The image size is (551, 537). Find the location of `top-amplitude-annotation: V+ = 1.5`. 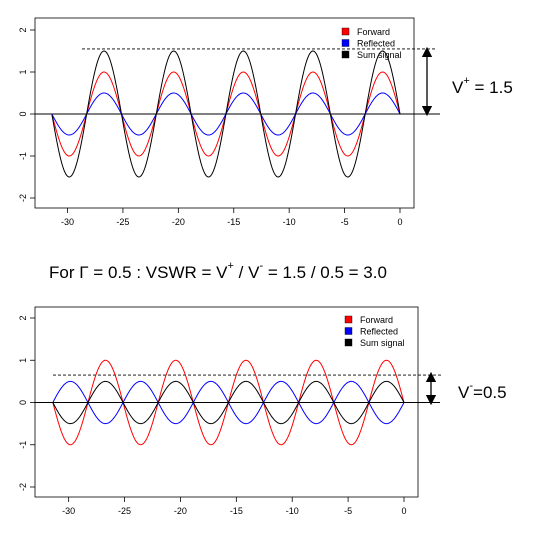

top-amplitude-annotation: V+ = 1.5 is located at coordinates (467, 81).